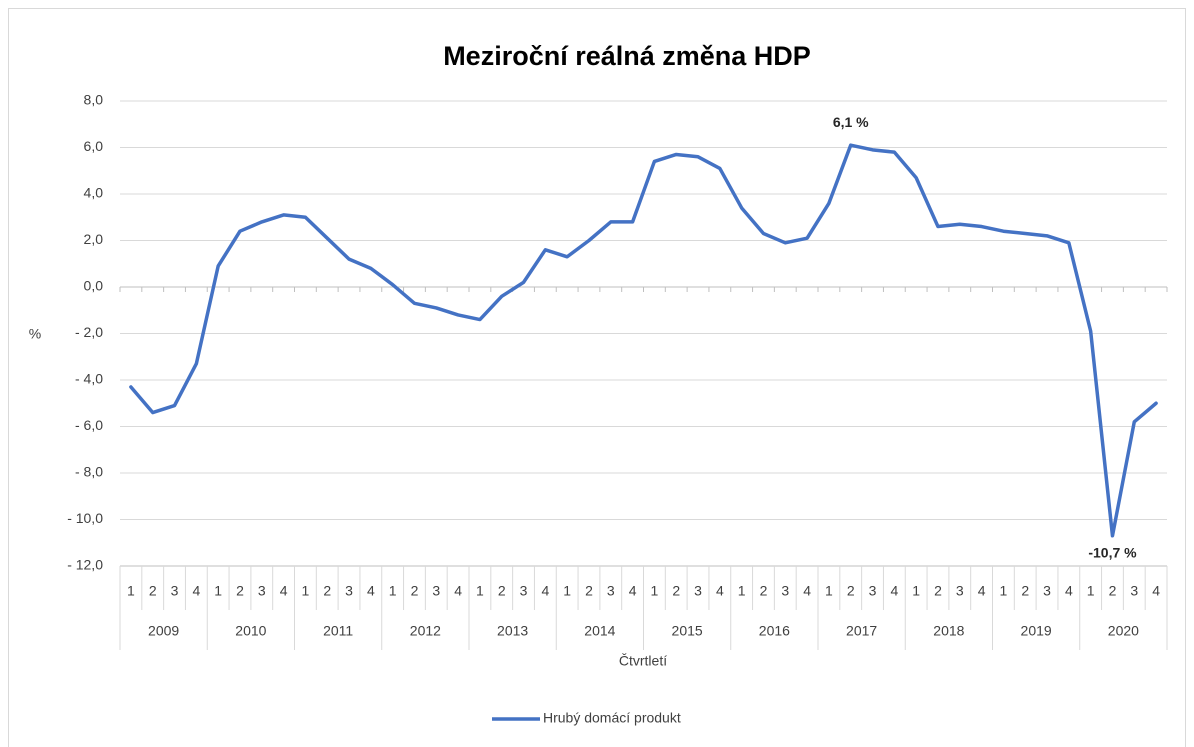  What do you see at coordinates (599, 631) in the screenshot?
I see `x-group-label: 2014` at bounding box center [599, 631].